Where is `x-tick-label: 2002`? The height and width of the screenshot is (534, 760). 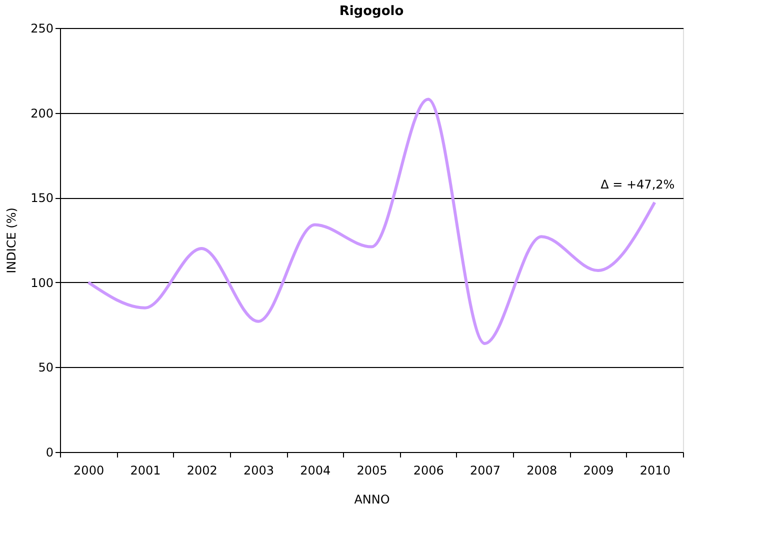 x-tick-label: 2002 is located at coordinates (202, 471).